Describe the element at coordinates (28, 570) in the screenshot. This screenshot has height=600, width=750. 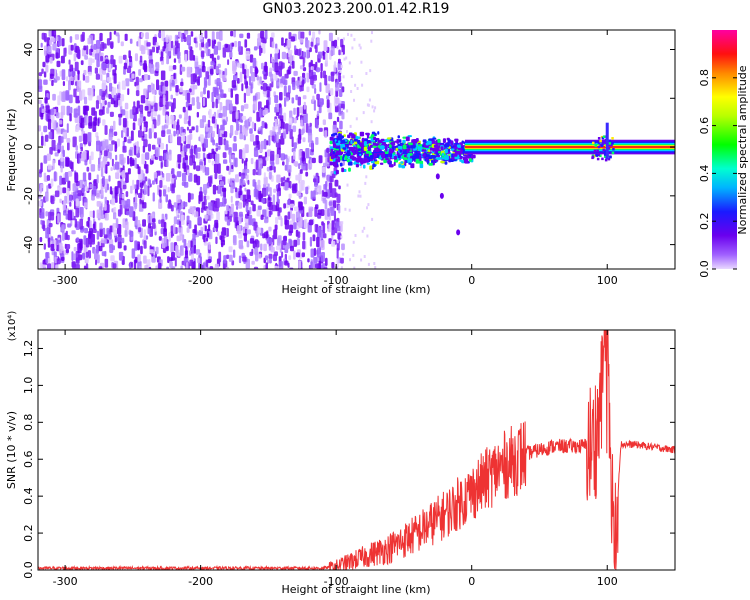
I see `bottom-y-tick-label: 0.0` at that location.